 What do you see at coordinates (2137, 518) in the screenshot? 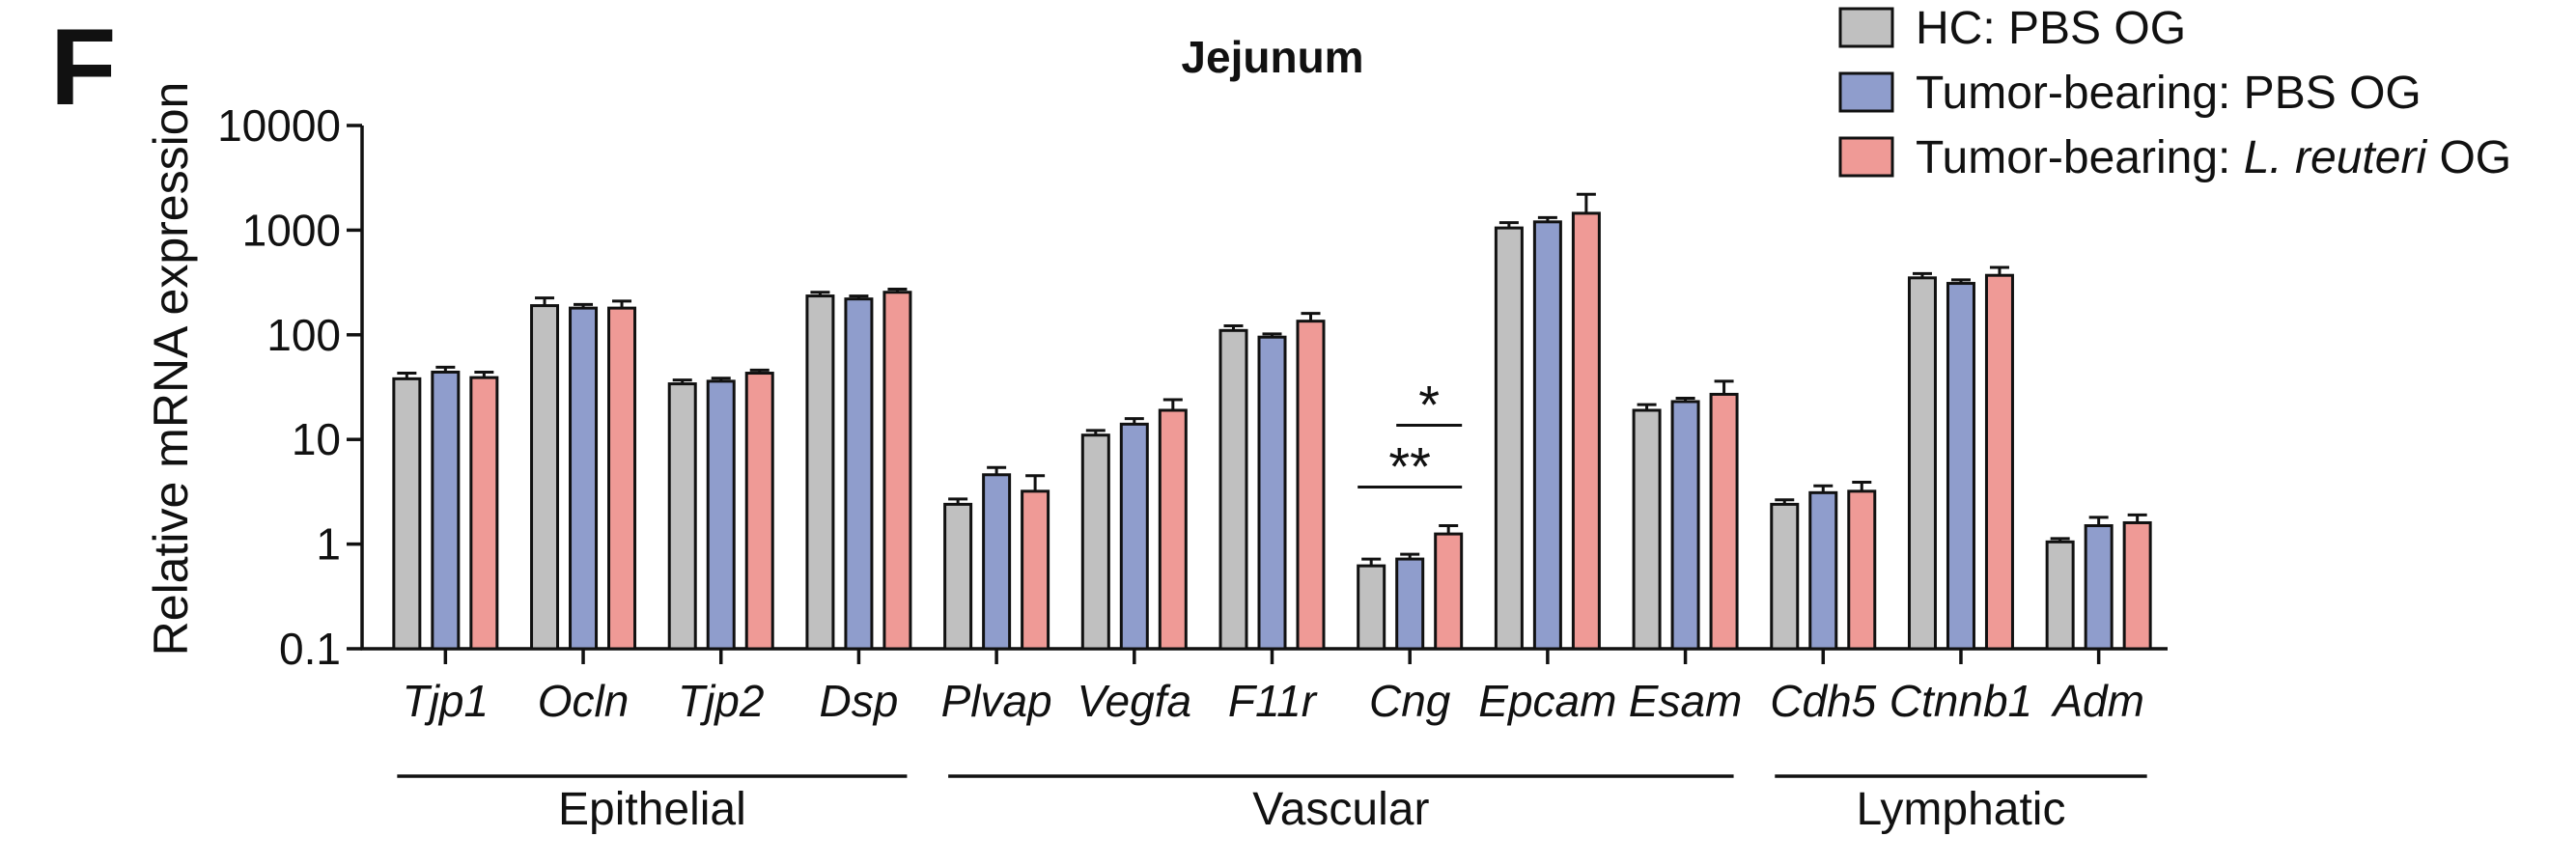
I see `error-bar-adm-tumor-bearing-l-reuteri-og` at bounding box center [2137, 518].